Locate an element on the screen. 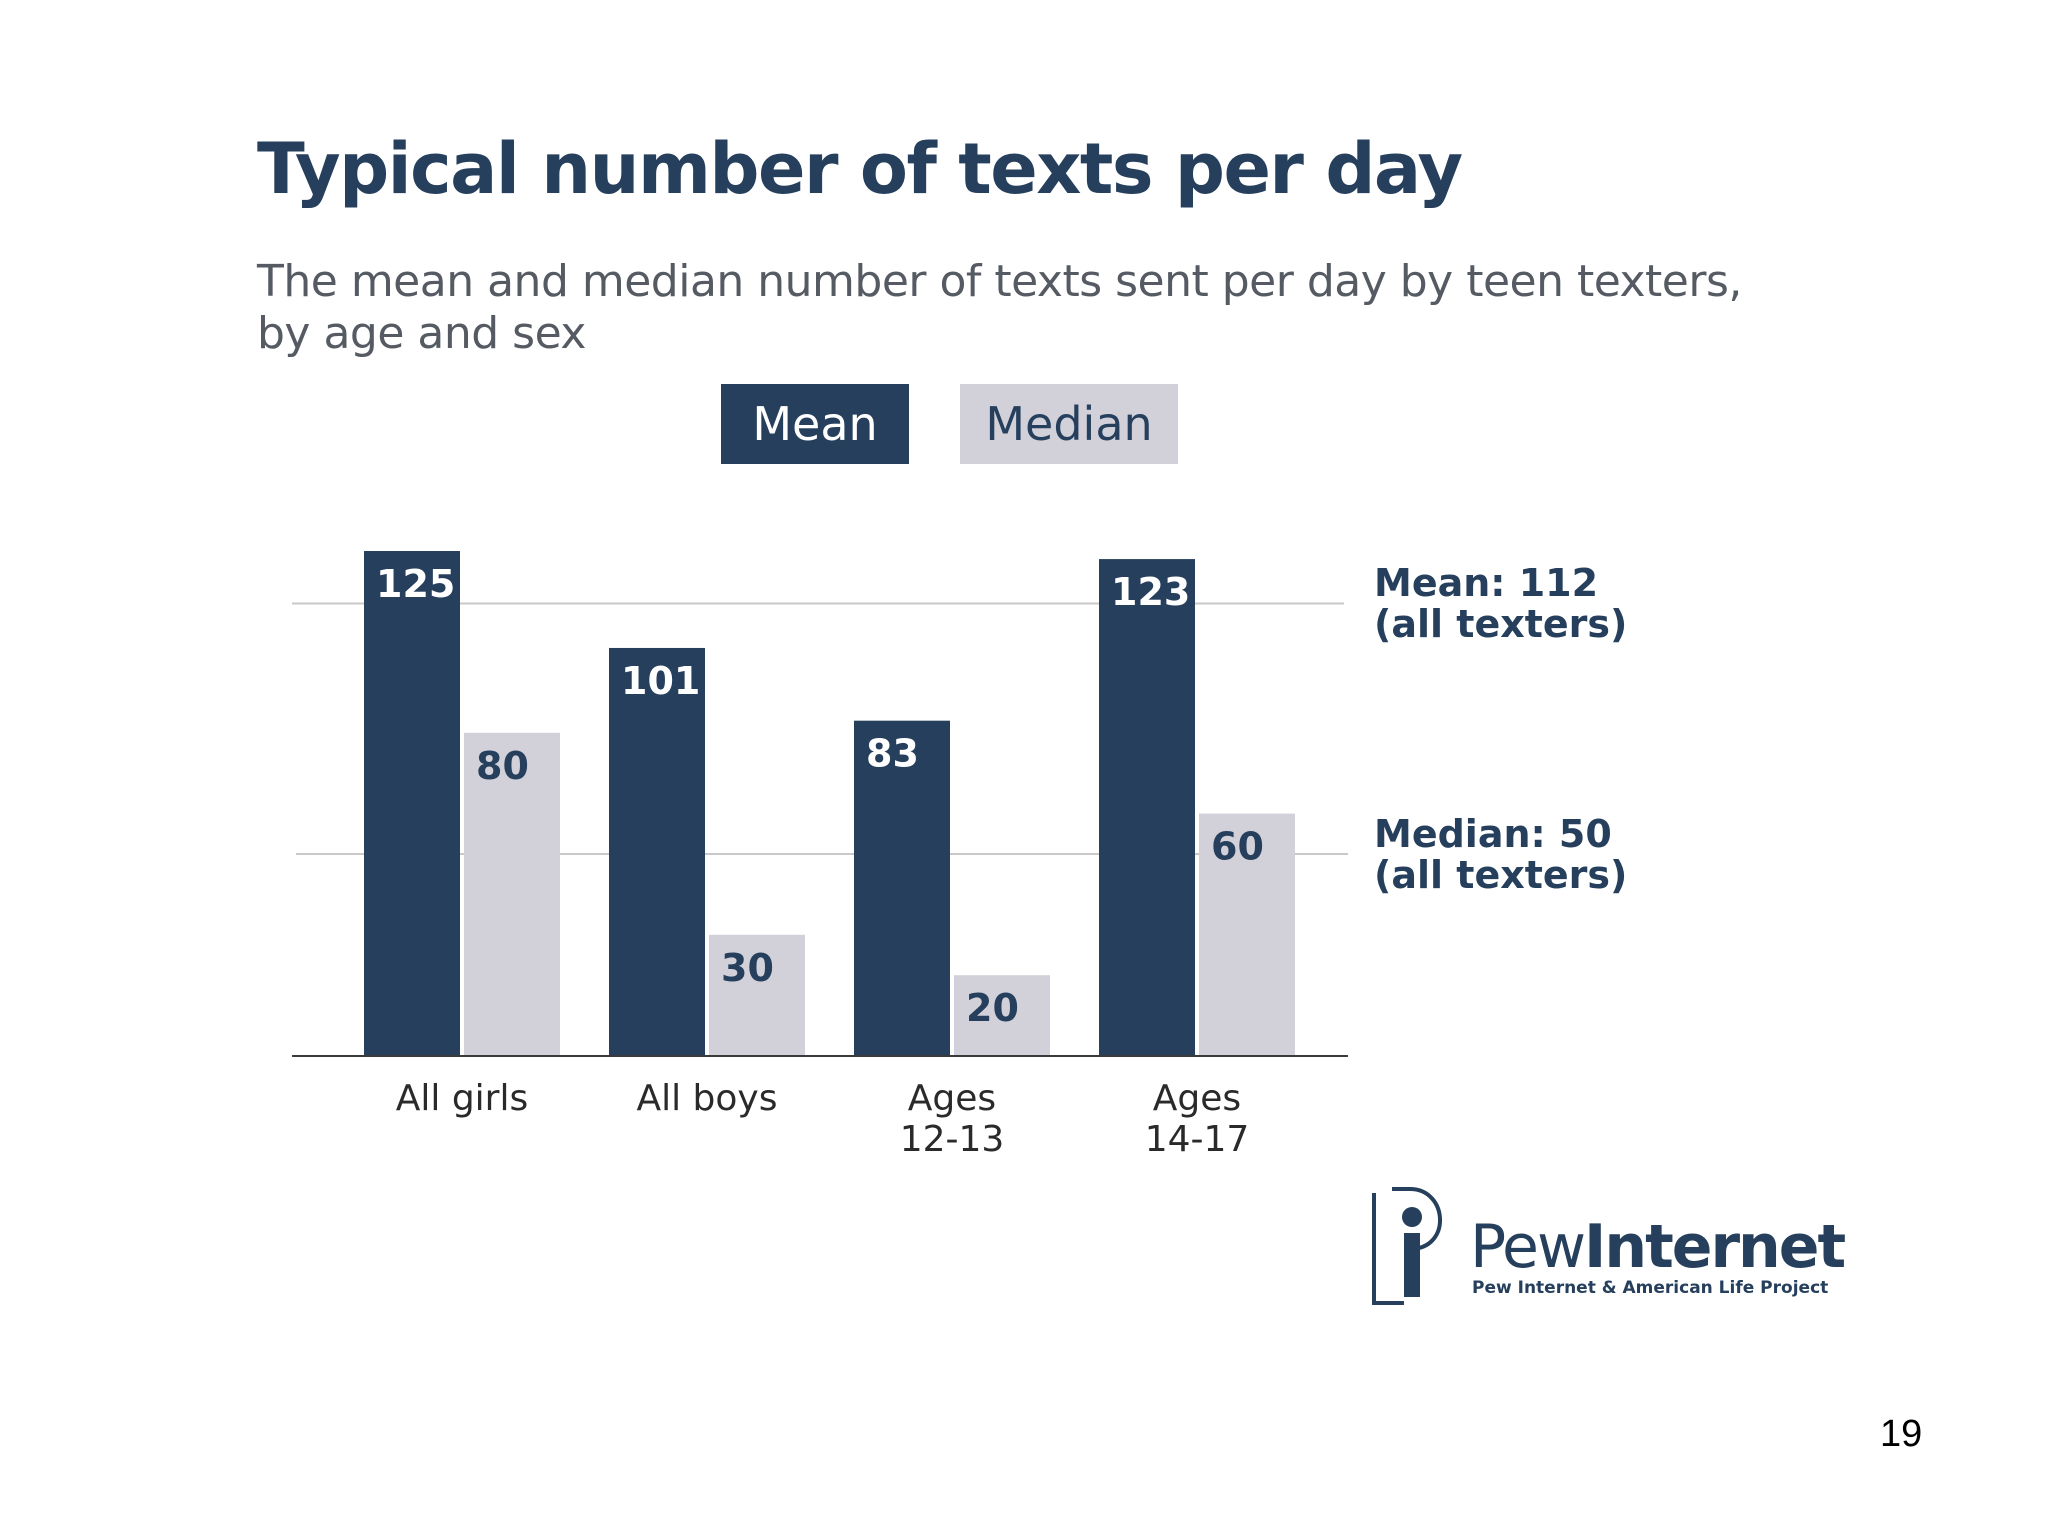  logo-tagline: Pew Internet & American Life Project is located at coordinates (1650, 1288).